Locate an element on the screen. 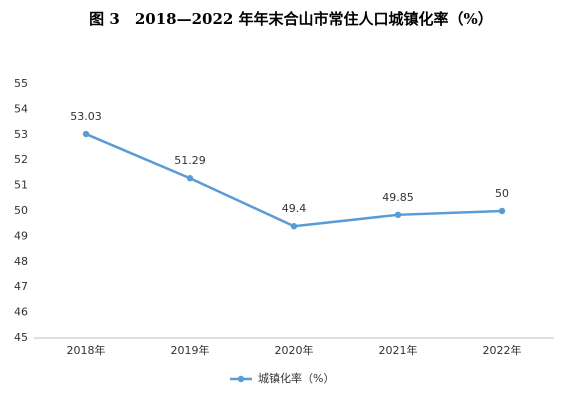 Image resolution: width=583 pixels, height=401 pixels. data-label: 50 is located at coordinates (502, 193).